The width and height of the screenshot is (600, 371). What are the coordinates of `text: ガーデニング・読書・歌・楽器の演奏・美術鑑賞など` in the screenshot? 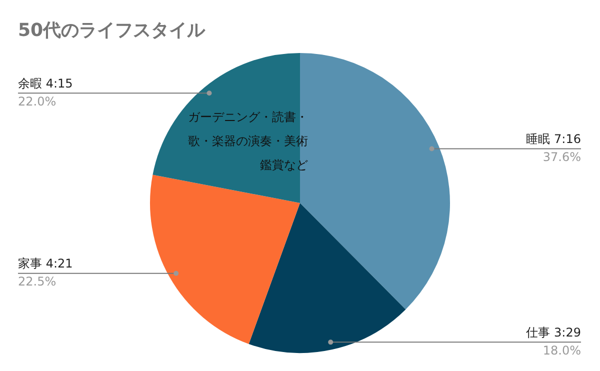 It's located at (248, 141).